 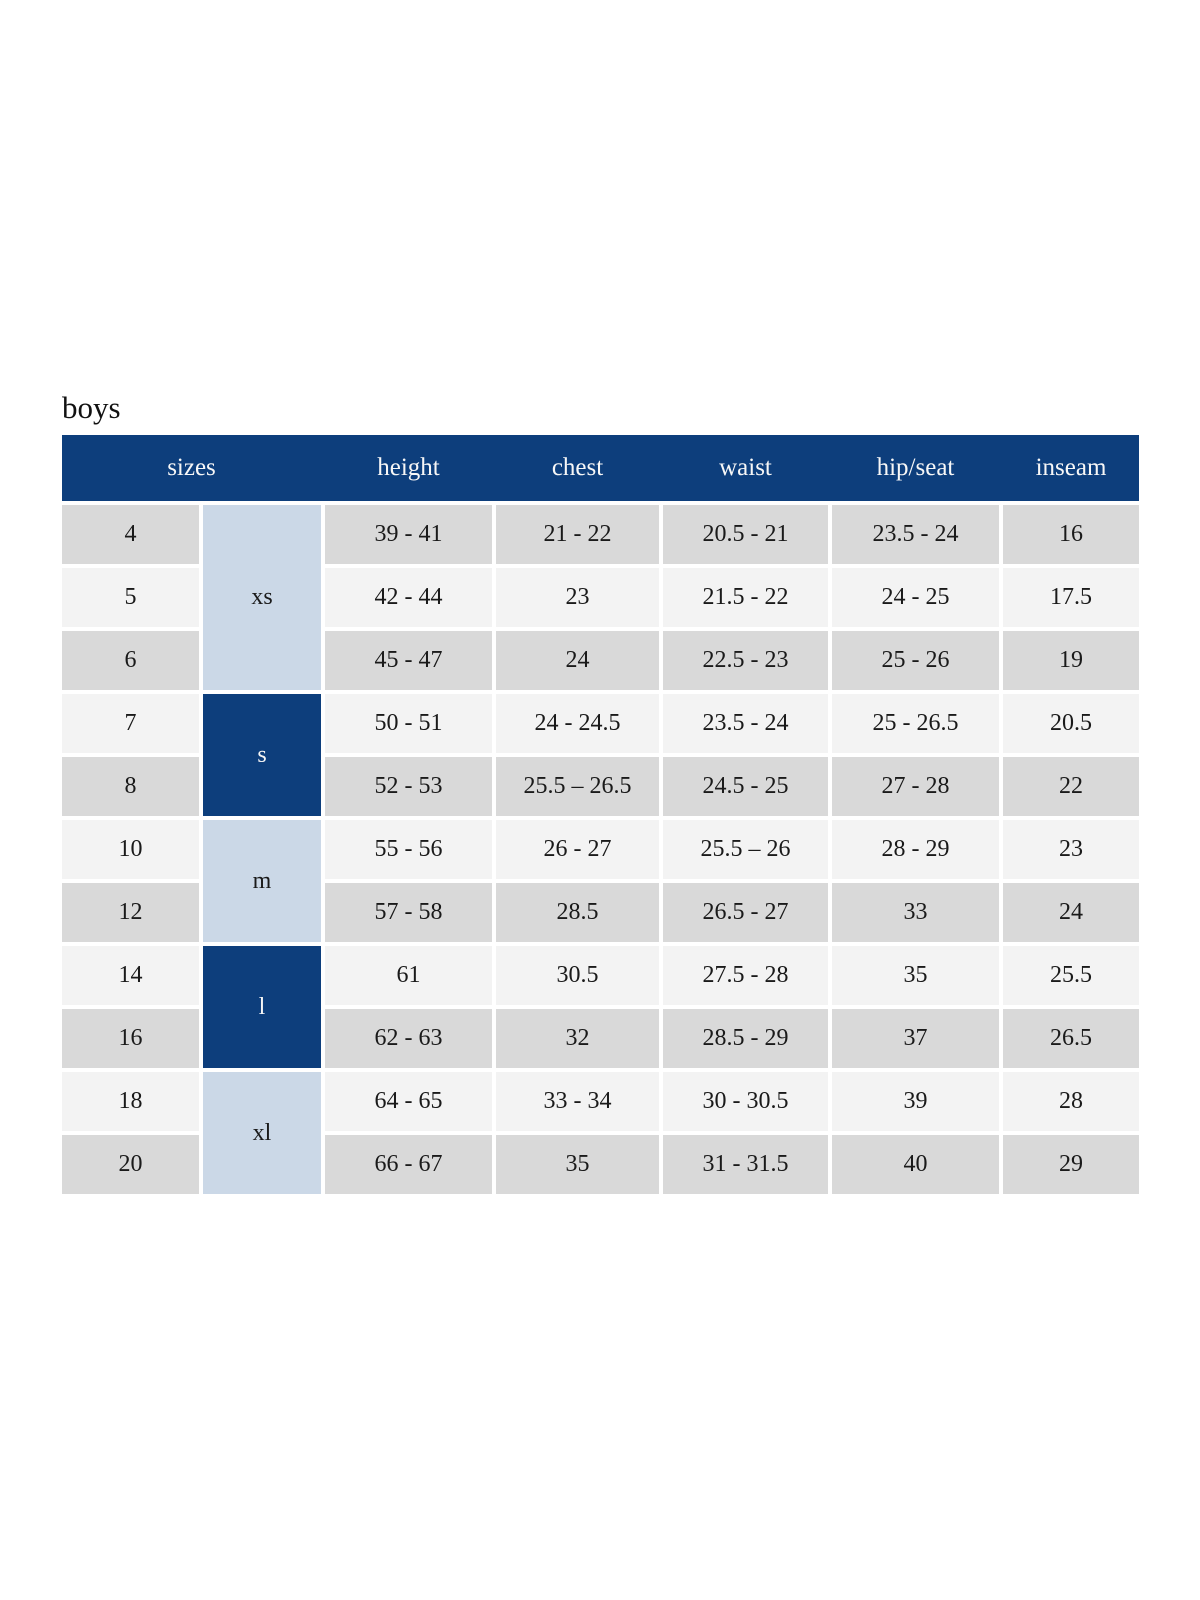 What do you see at coordinates (130, 597) in the screenshot?
I see `size-cell: 5` at bounding box center [130, 597].